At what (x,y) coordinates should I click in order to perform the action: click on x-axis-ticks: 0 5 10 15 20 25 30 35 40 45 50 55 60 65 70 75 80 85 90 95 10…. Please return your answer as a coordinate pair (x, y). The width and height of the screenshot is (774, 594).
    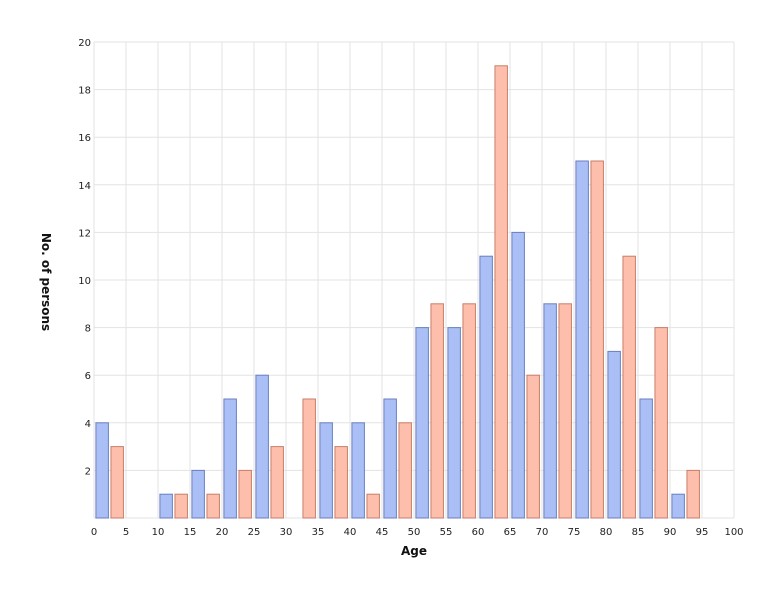
    Looking at the image, I should click on (417, 532).